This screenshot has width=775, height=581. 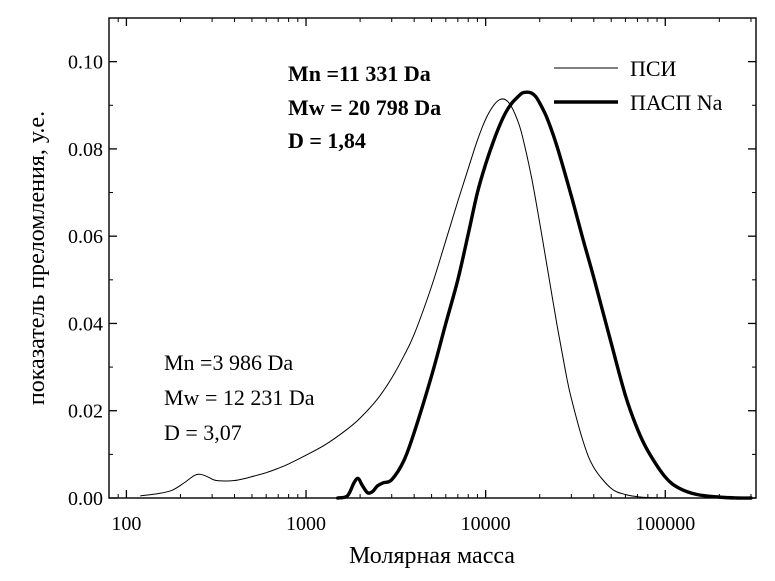 What do you see at coordinates (126, 524) in the screenshot?
I see `x-tick-label: 100` at bounding box center [126, 524].